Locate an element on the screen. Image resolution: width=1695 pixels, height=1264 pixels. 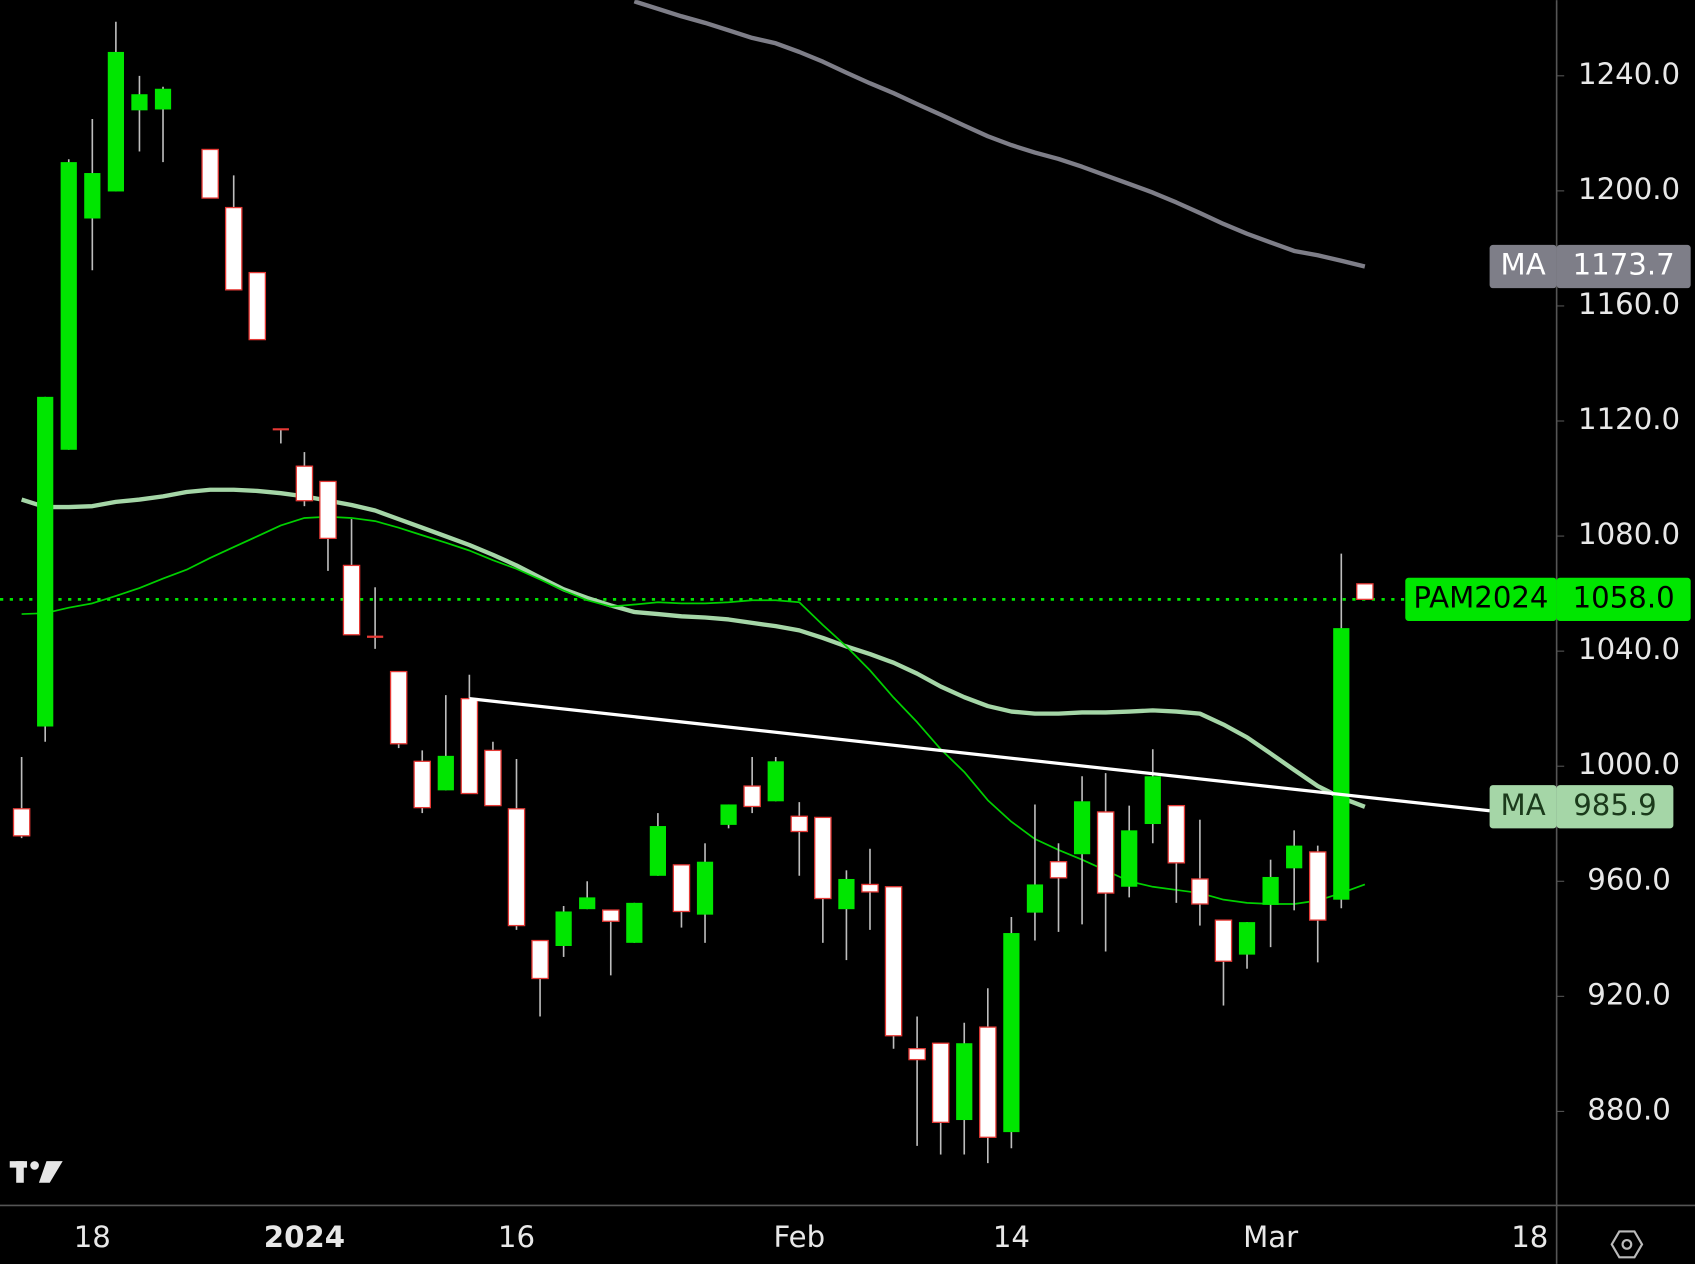
y-tick-label: 1080.0 is located at coordinates (1629, 534).